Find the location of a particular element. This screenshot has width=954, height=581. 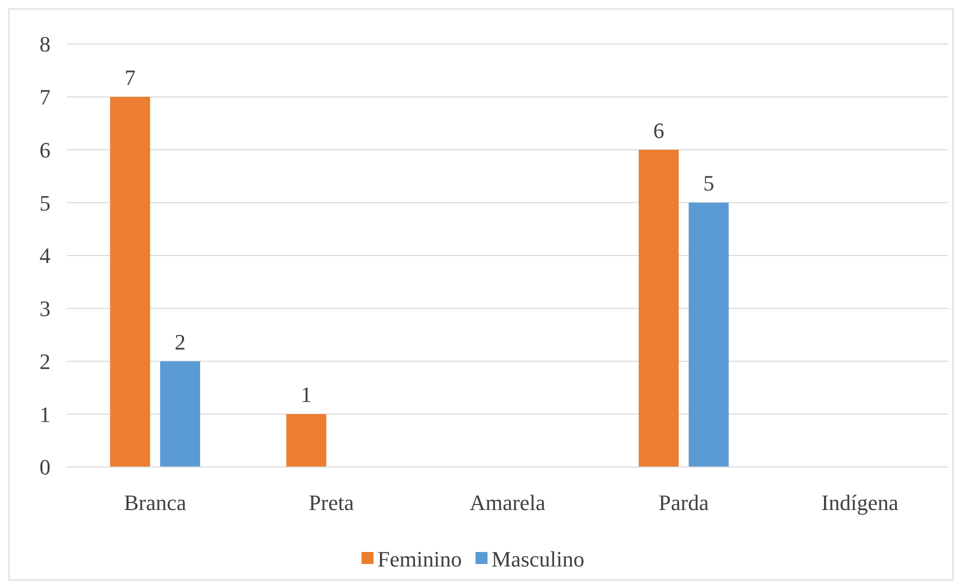

x-tick-label: Amarela is located at coordinates (508, 502).